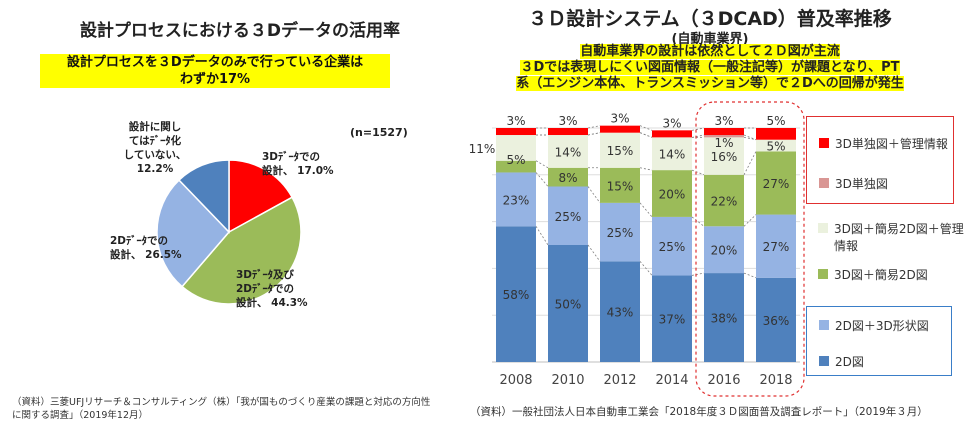 This screenshot has height=428, width=978. Describe the element at coordinates (861, 184) in the screenshot. I see `legend-label: 3D単独図` at that location.